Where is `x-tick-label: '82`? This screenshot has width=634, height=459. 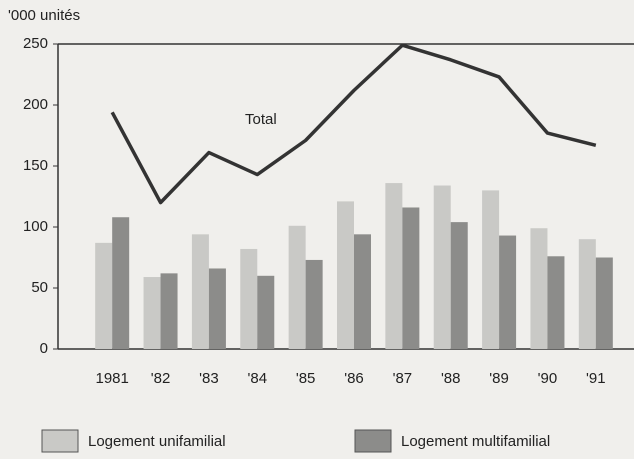 x-tick-label: '82 is located at coordinates (161, 378).